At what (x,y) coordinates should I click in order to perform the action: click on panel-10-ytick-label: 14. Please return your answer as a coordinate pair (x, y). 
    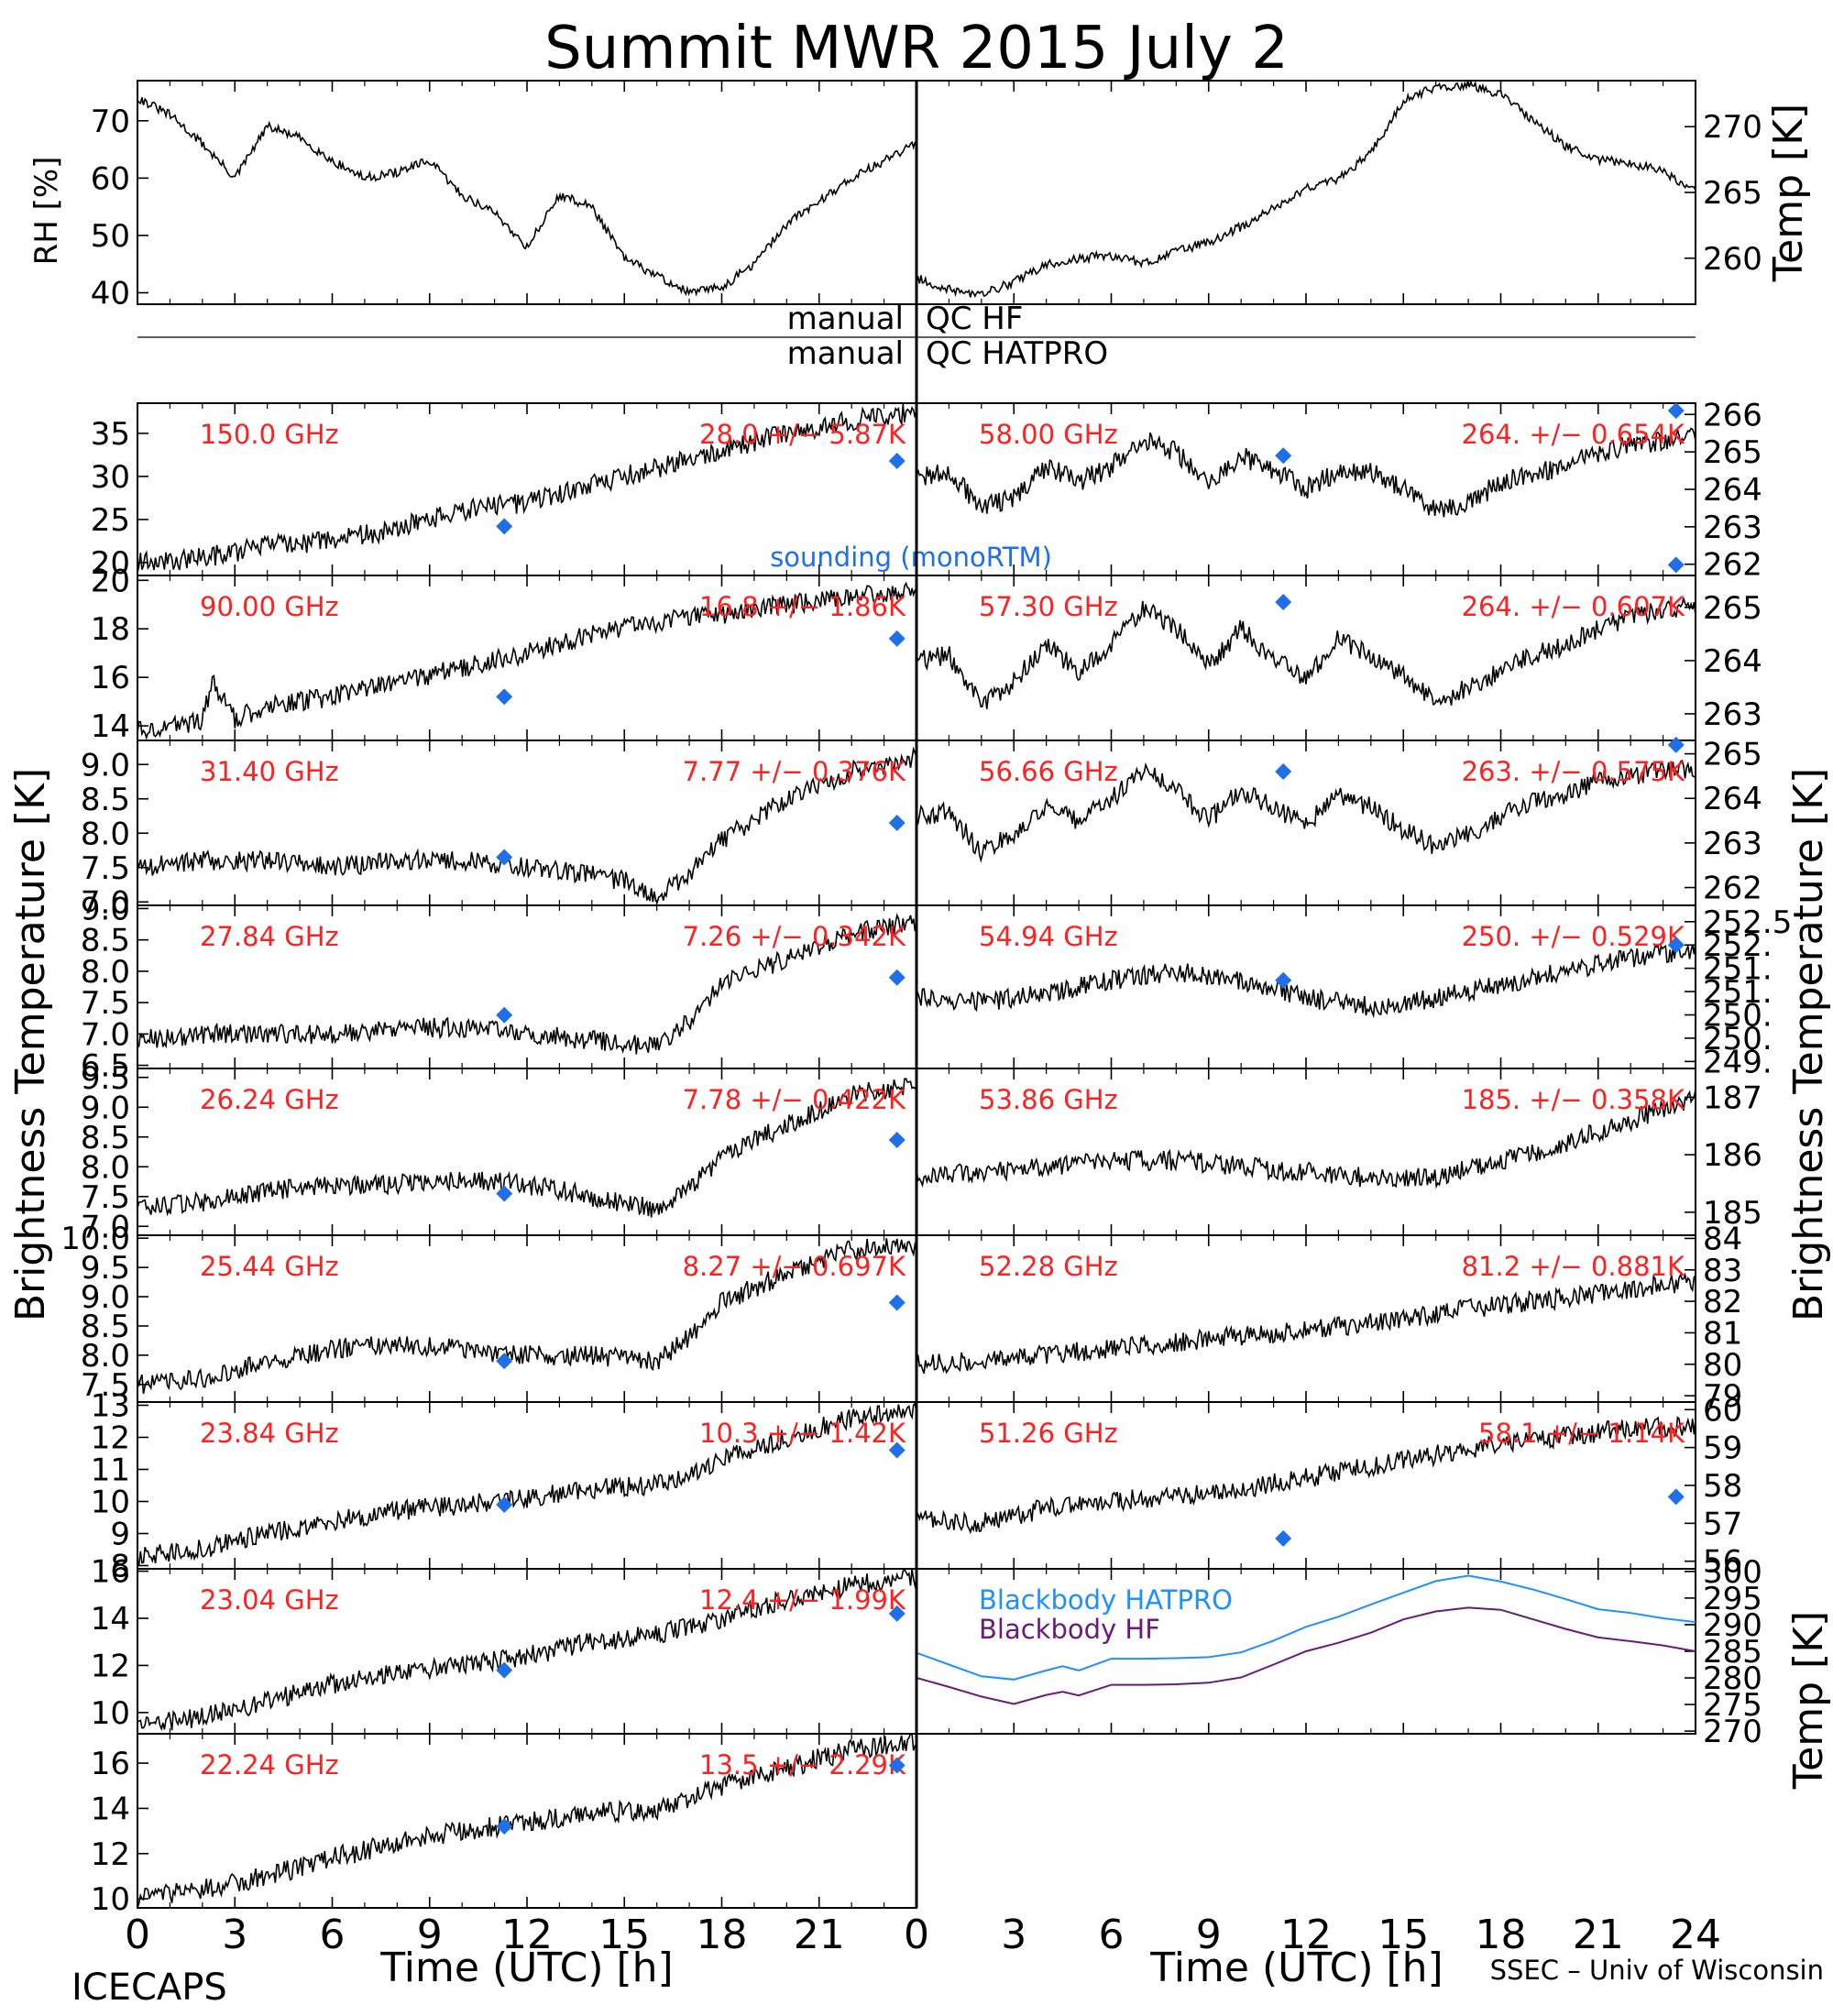
    Looking at the image, I should click on (110, 1809).